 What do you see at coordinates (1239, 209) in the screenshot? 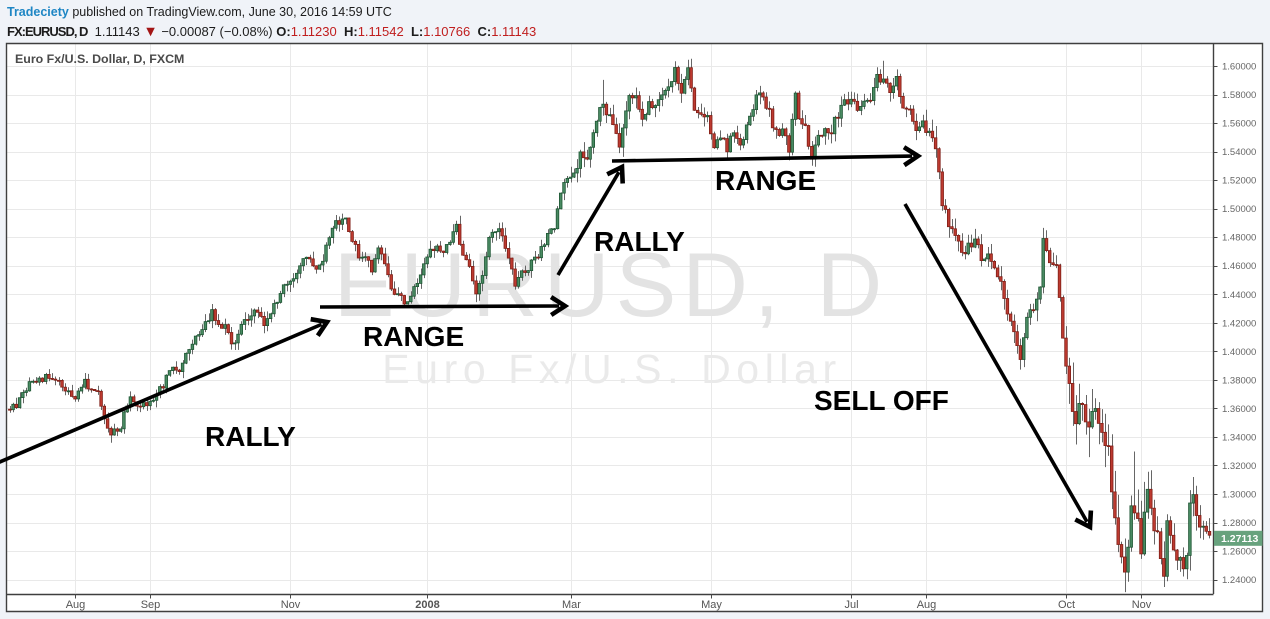
I see `svg-text: 1.50000` at bounding box center [1239, 209].